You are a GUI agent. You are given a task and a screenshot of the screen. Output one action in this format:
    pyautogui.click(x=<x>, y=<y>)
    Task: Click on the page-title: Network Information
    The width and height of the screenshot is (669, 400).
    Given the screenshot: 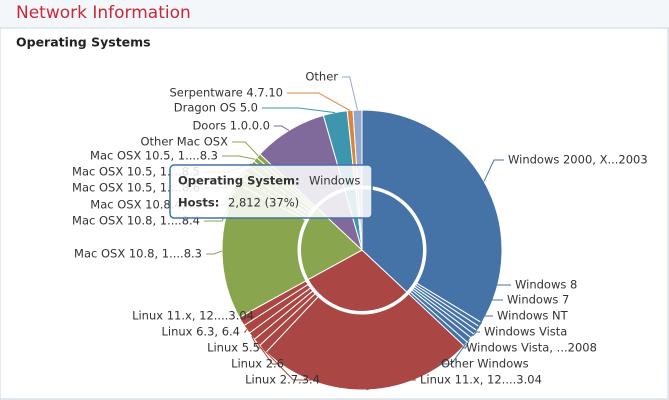 What is the action you would take?
    pyautogui.click(x=103, y=13)
    